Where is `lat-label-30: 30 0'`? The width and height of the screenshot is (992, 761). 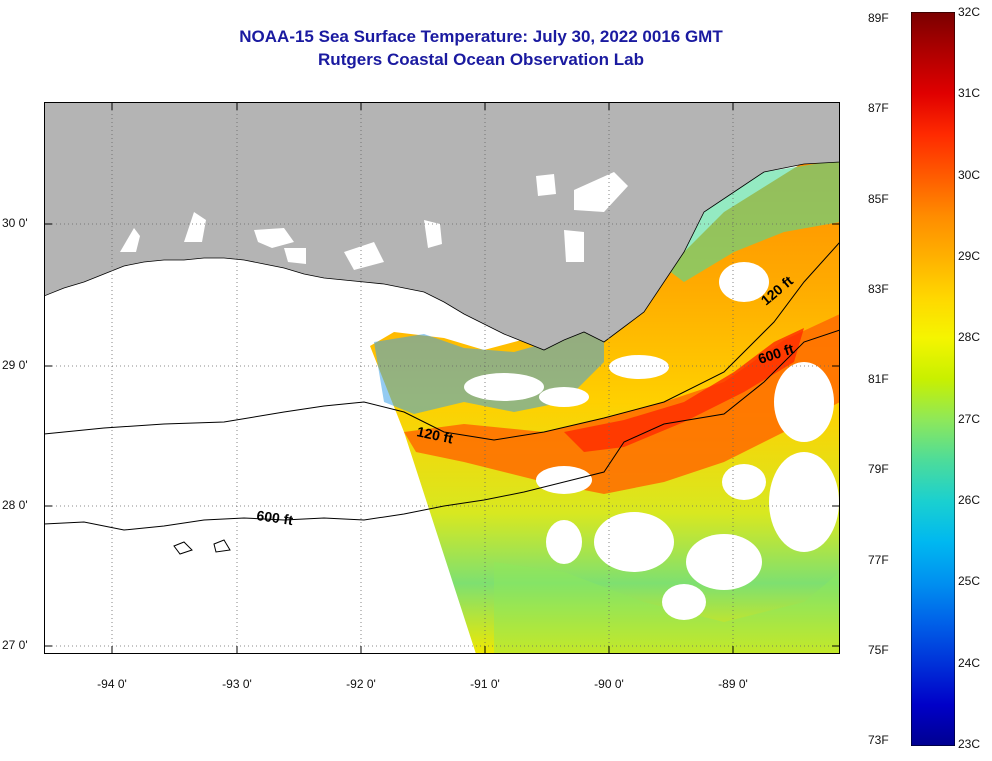 lat-label-30: 30 0' is located at coordinates (15, 223).